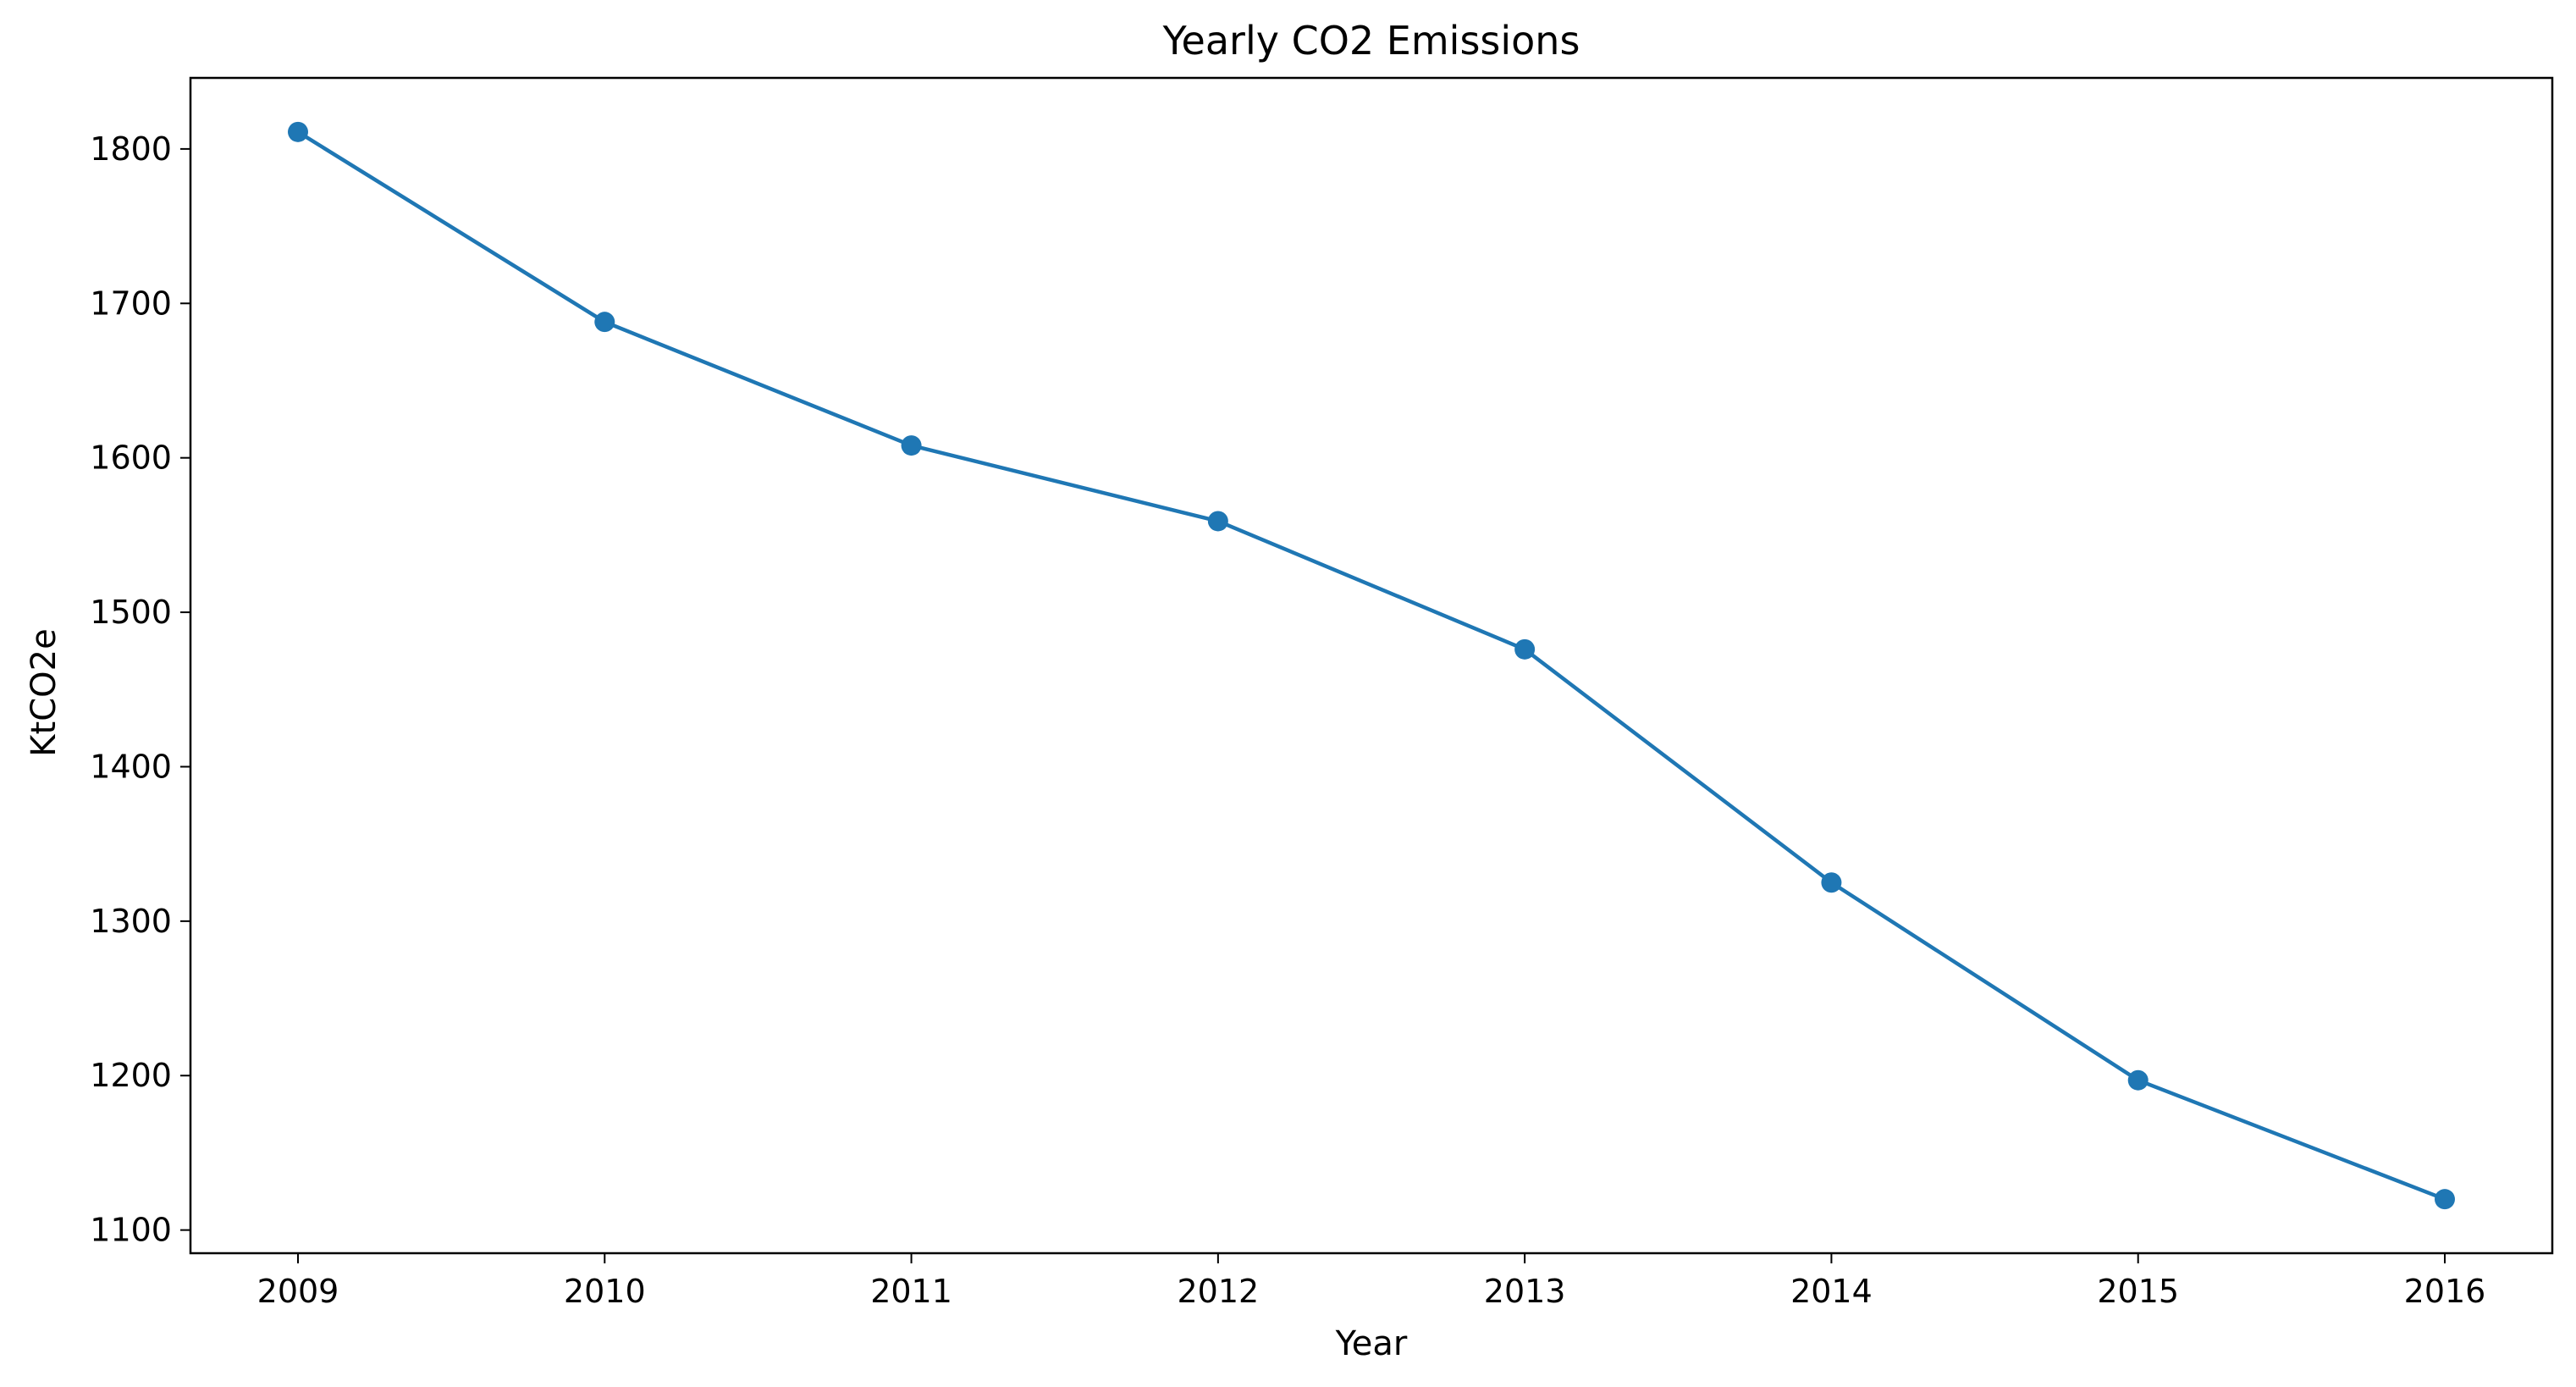  Describe the element at coordinates (131, 303) in the screenshot. I see `y-tick-label: 1700` at that location.